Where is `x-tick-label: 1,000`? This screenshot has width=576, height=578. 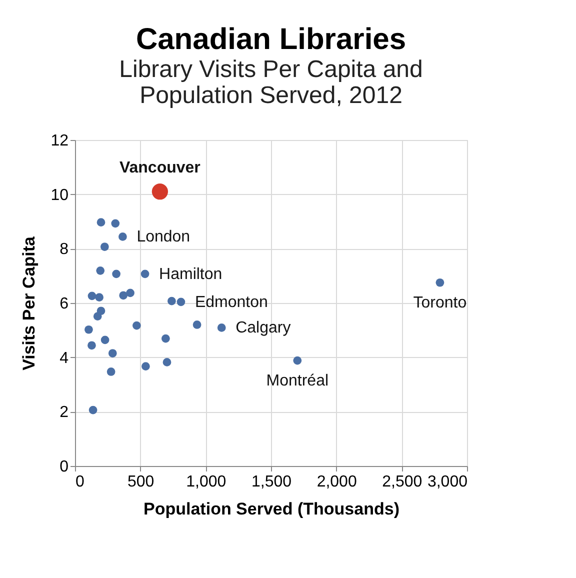 x-tick-label: 1,000 is located at coordinates (206, 482).